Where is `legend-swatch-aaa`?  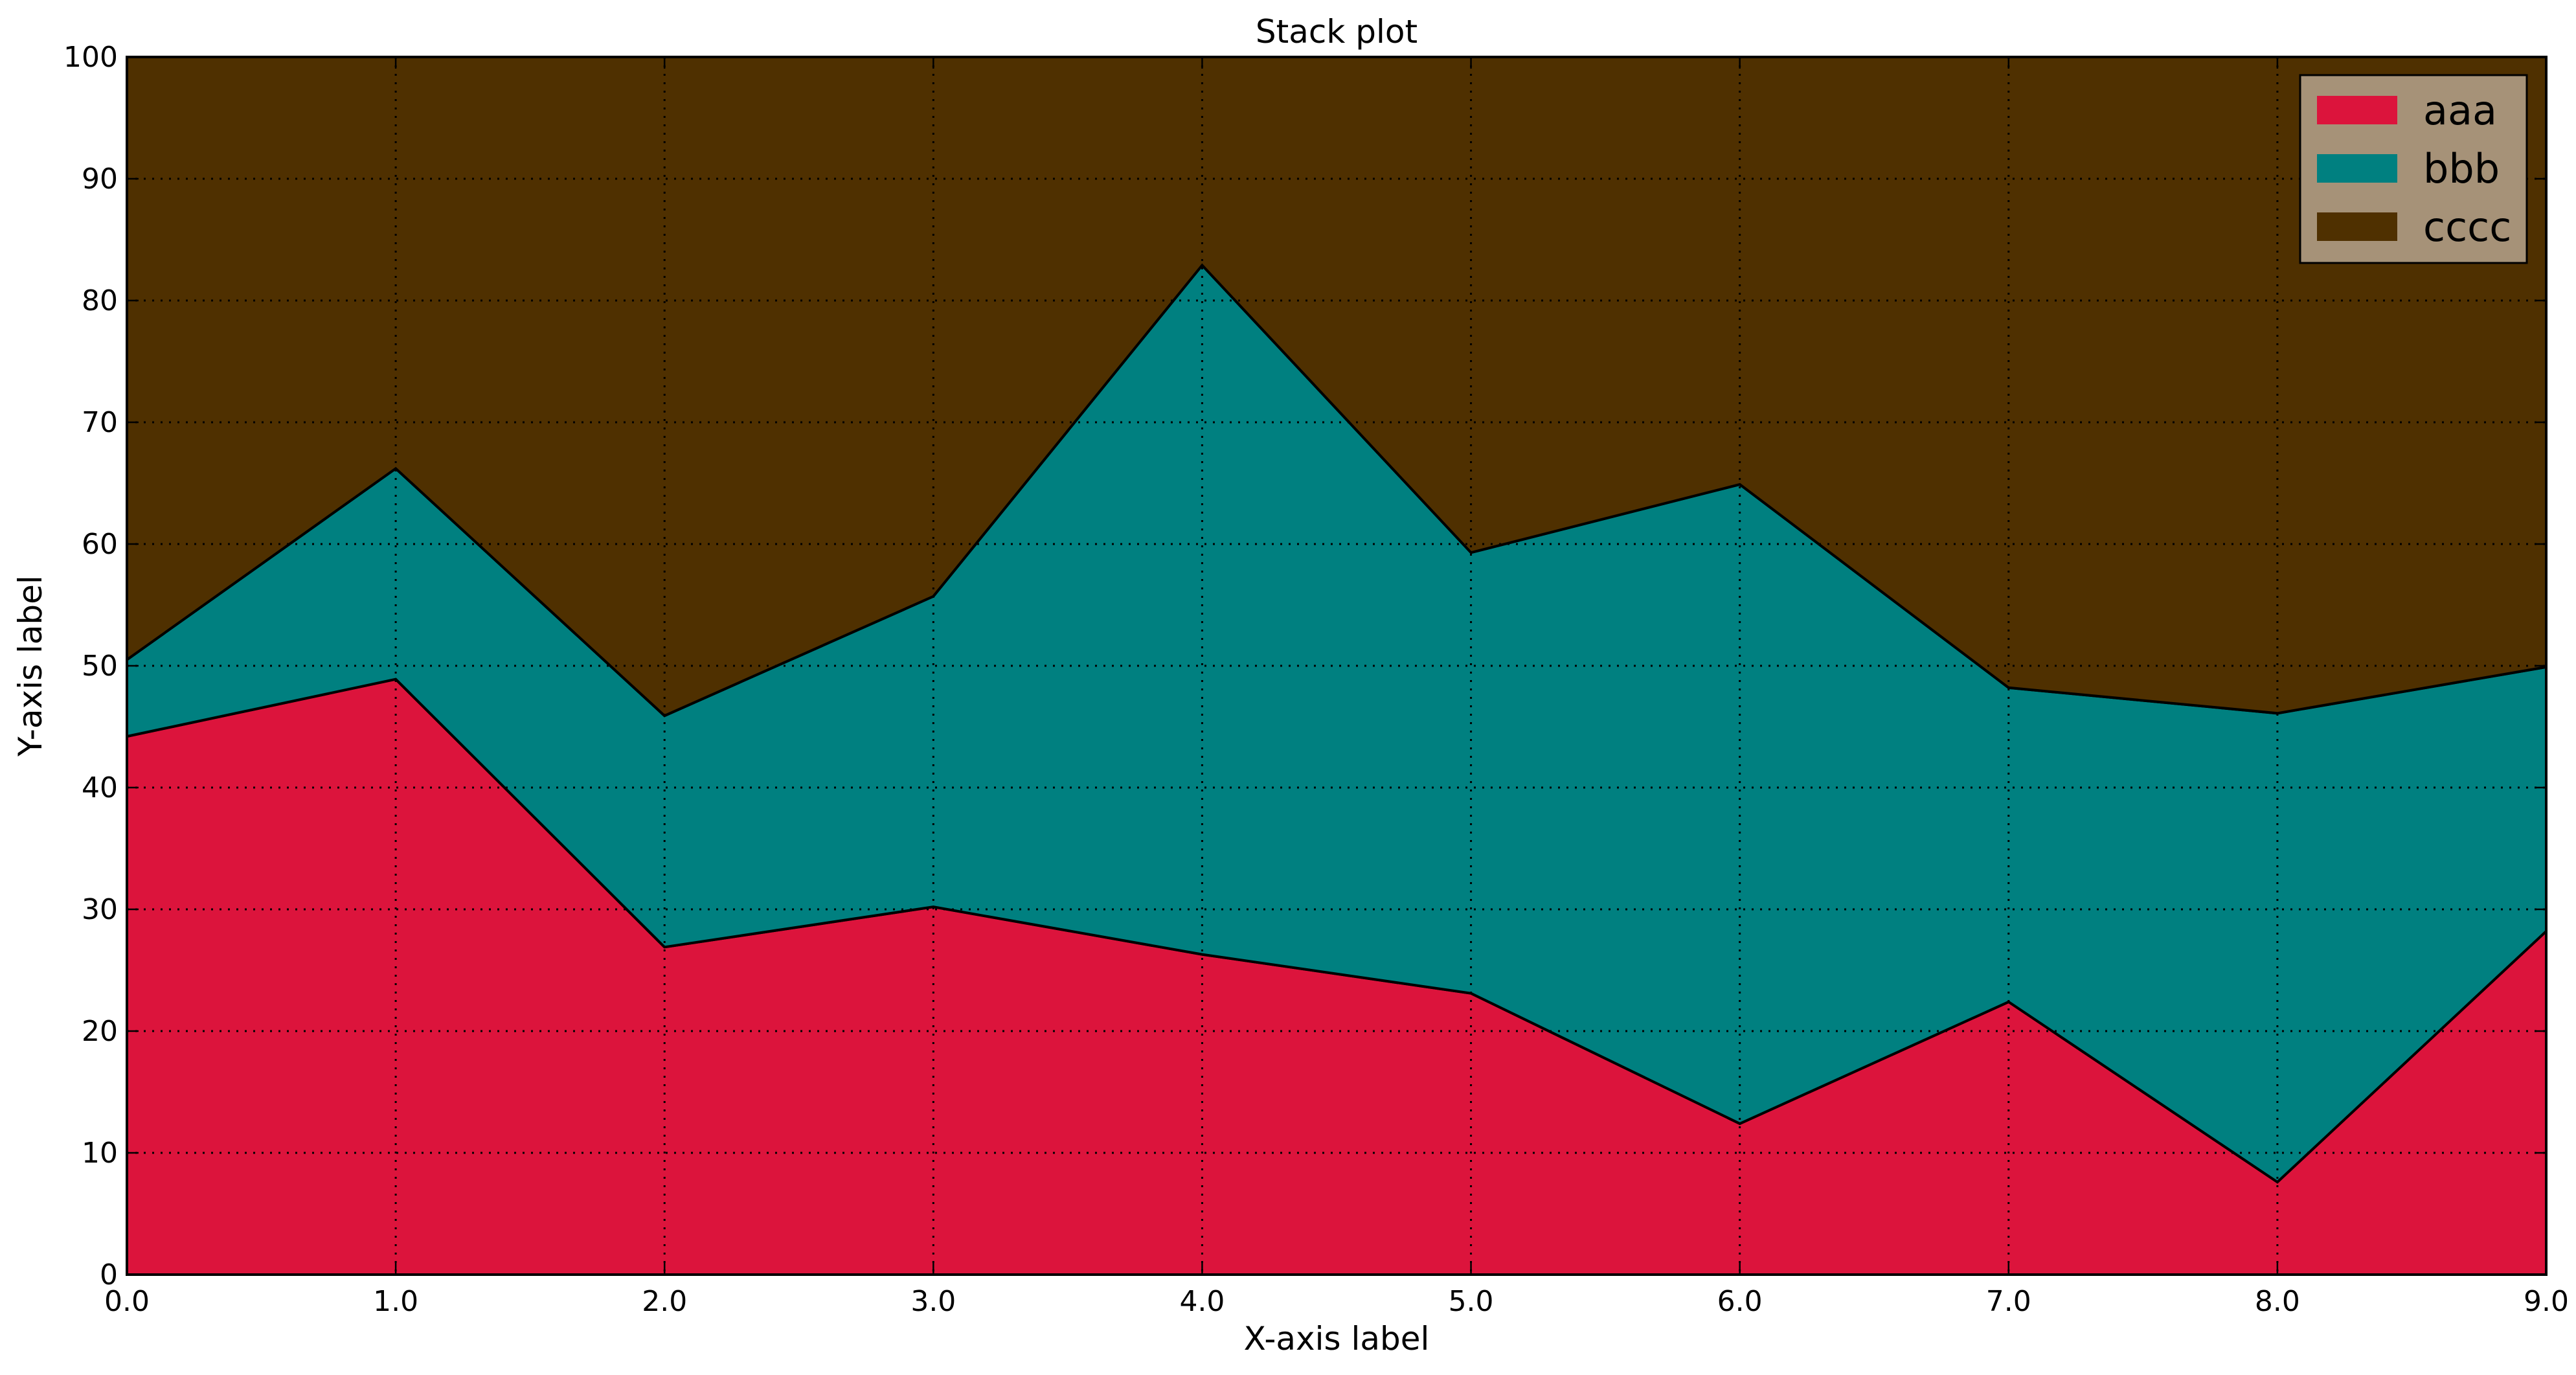
legend-swatch-aaa is located at coordinates (2357, 110).